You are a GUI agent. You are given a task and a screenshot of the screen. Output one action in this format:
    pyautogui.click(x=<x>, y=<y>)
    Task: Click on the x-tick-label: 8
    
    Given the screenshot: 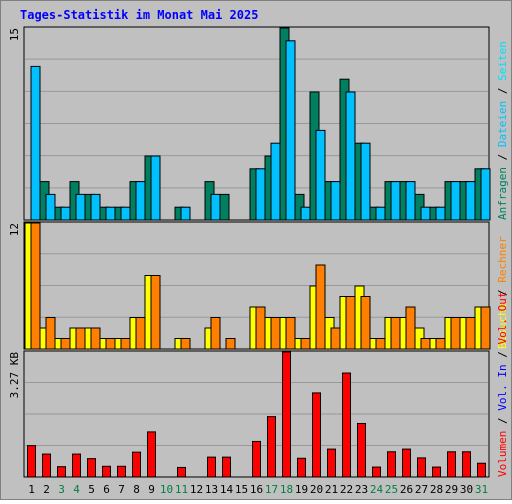 What is the action you would take?
    pyautogui.click(x=136, y=489)
    